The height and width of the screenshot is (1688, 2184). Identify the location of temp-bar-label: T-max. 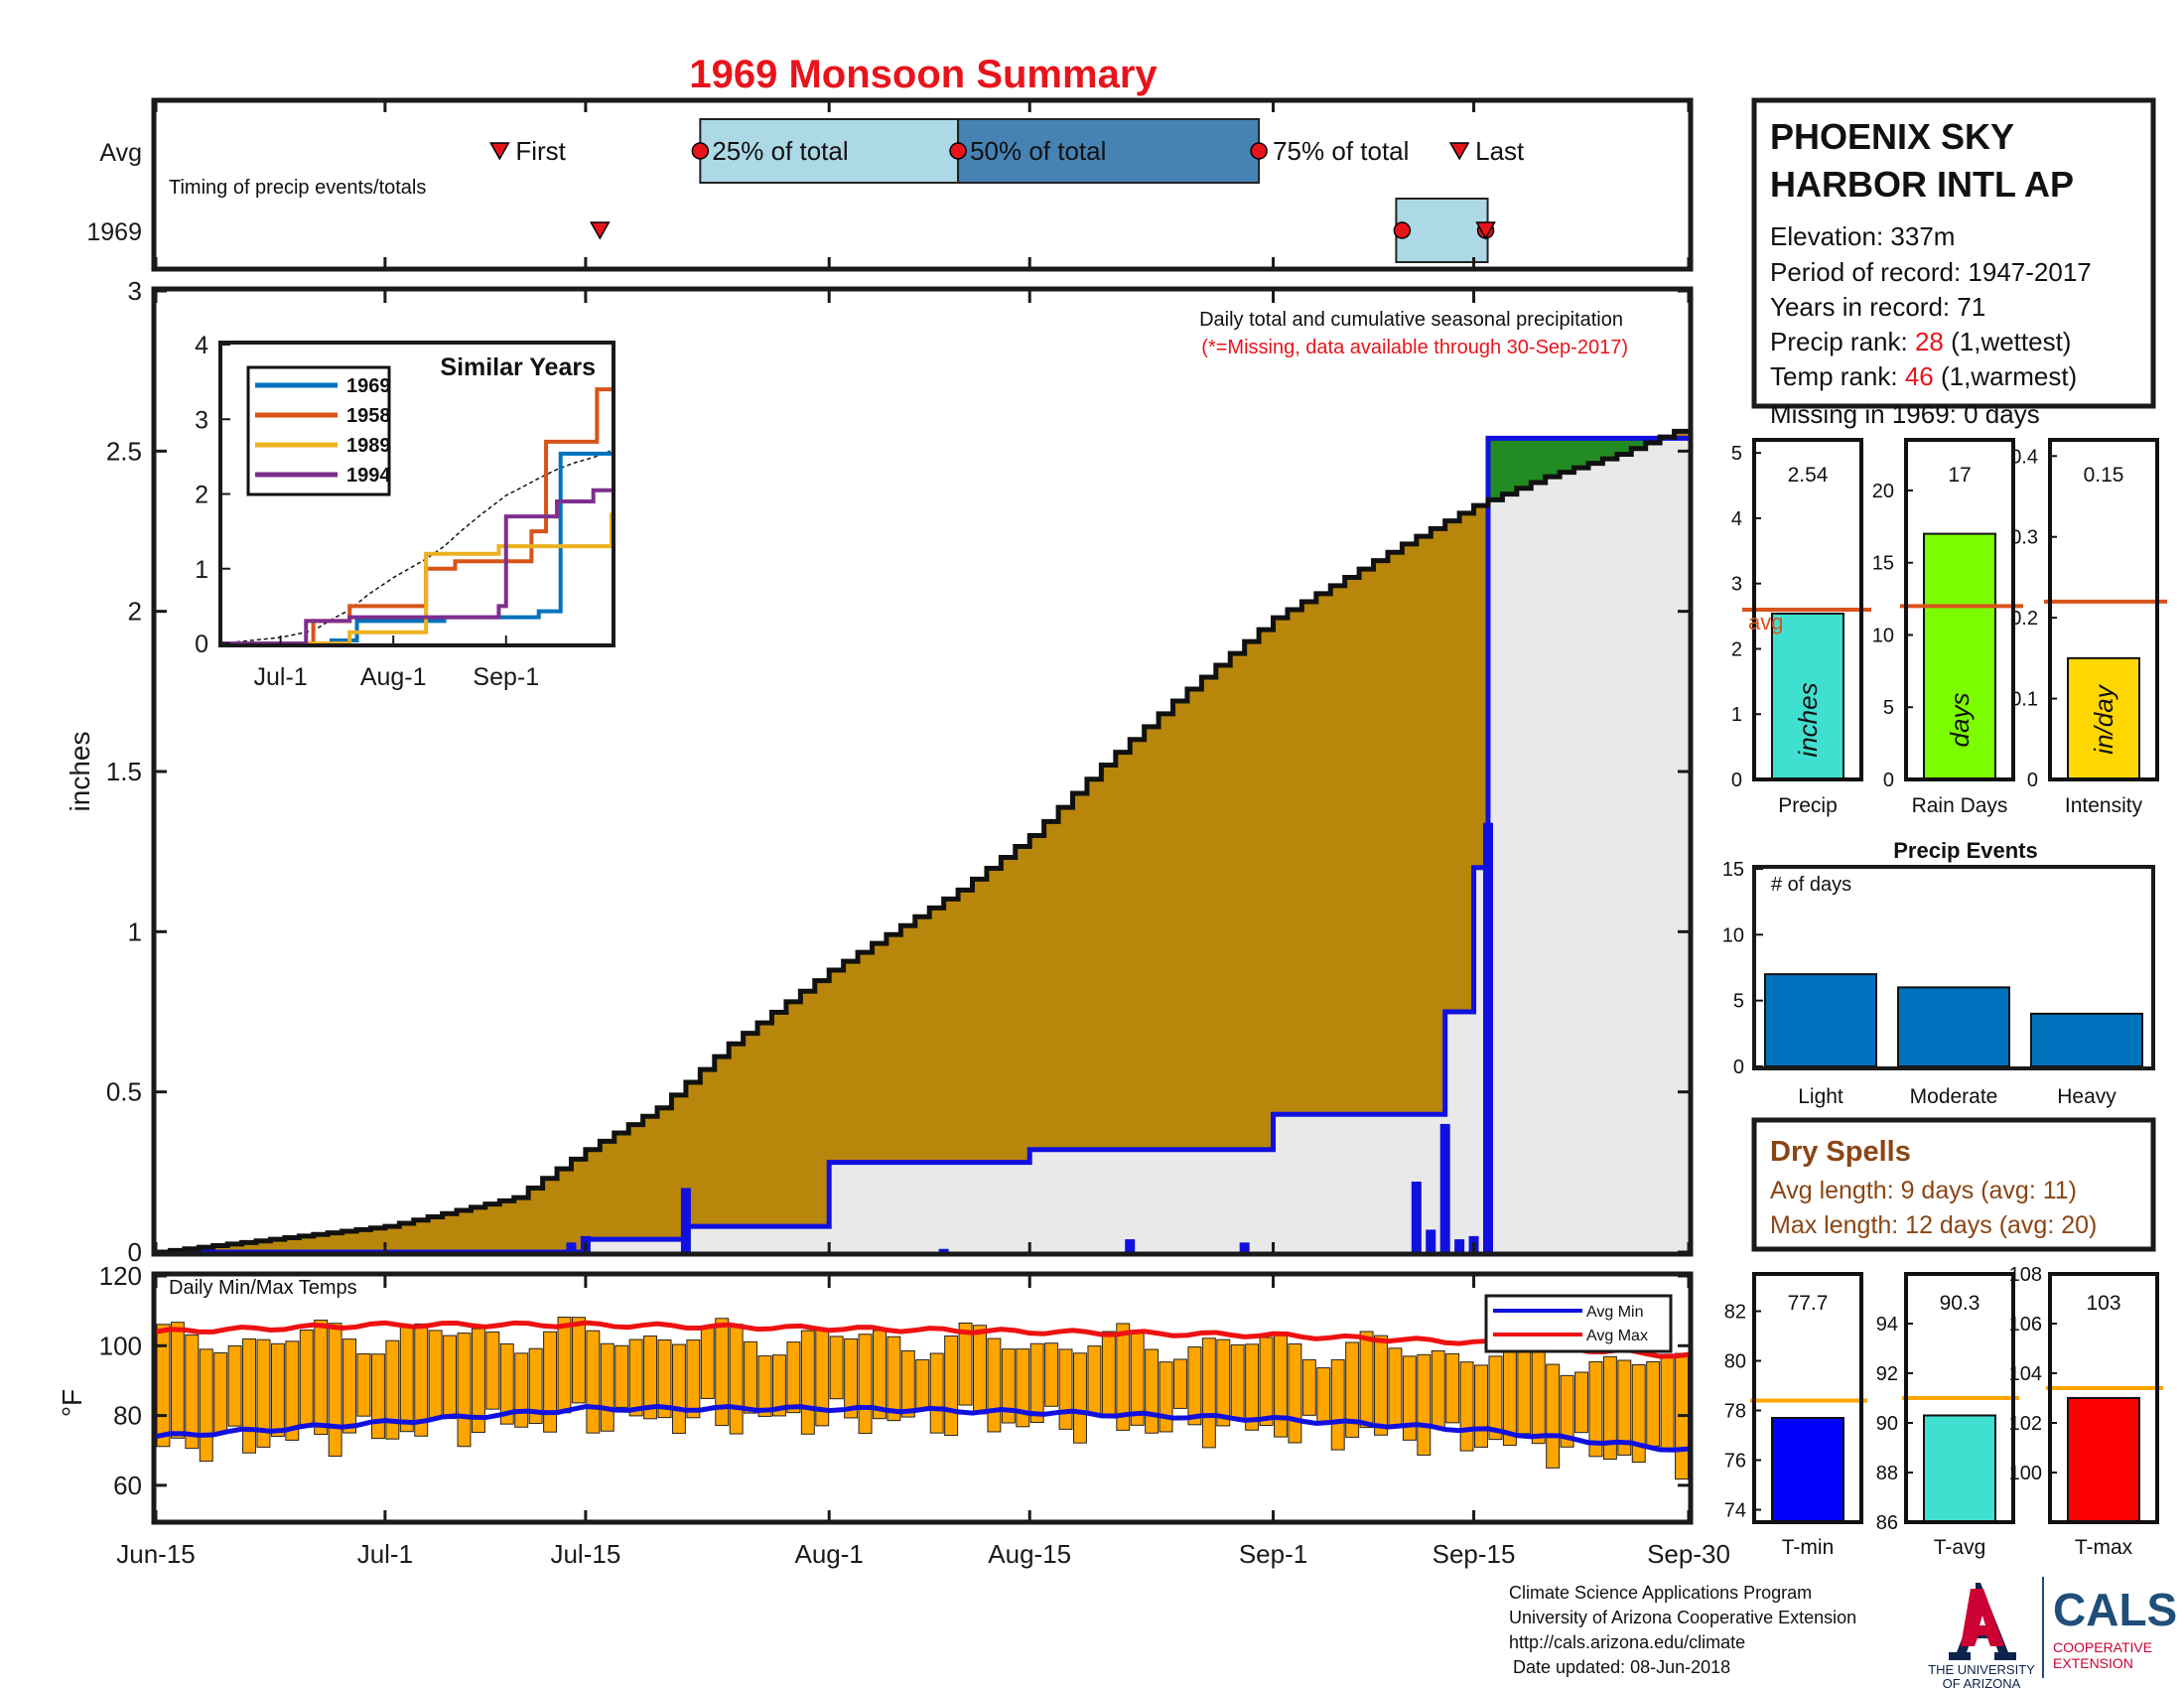
(2104, 1547).